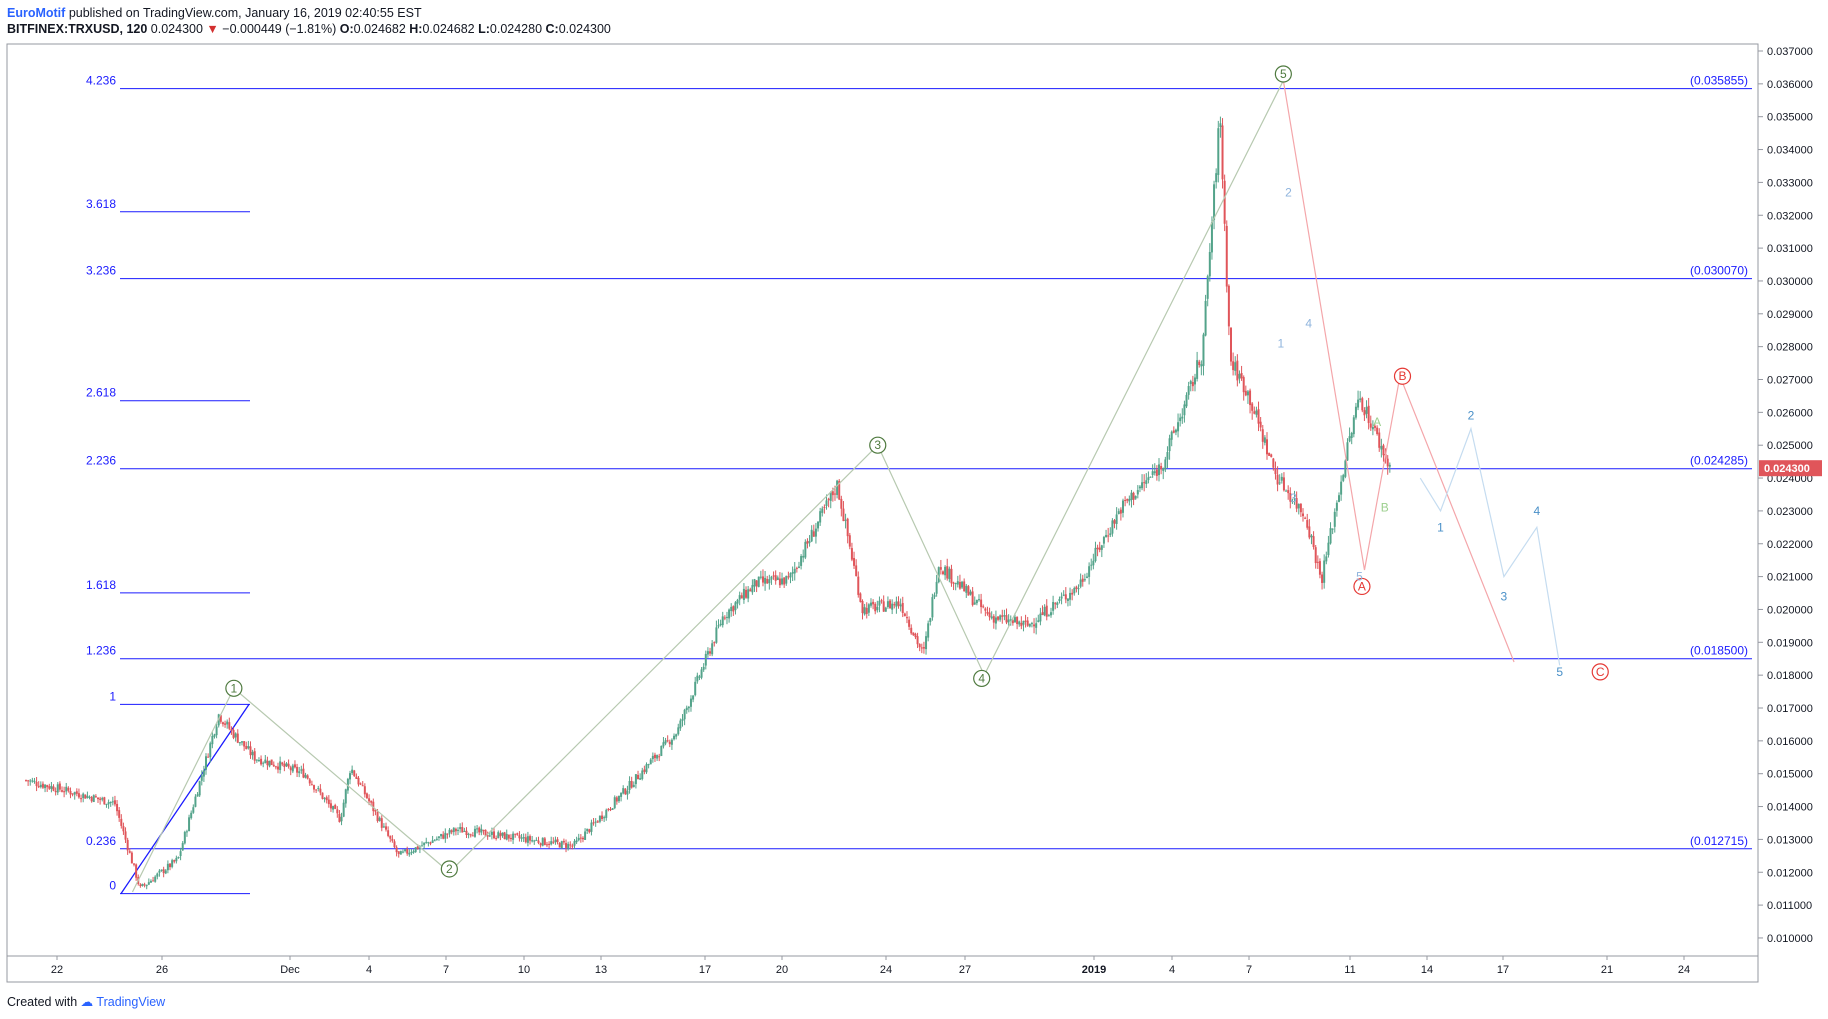  What do you see at coordinates (1600, 672) in the screenshot?
I see `wave-label: C` at bounding box center [1600, 672].